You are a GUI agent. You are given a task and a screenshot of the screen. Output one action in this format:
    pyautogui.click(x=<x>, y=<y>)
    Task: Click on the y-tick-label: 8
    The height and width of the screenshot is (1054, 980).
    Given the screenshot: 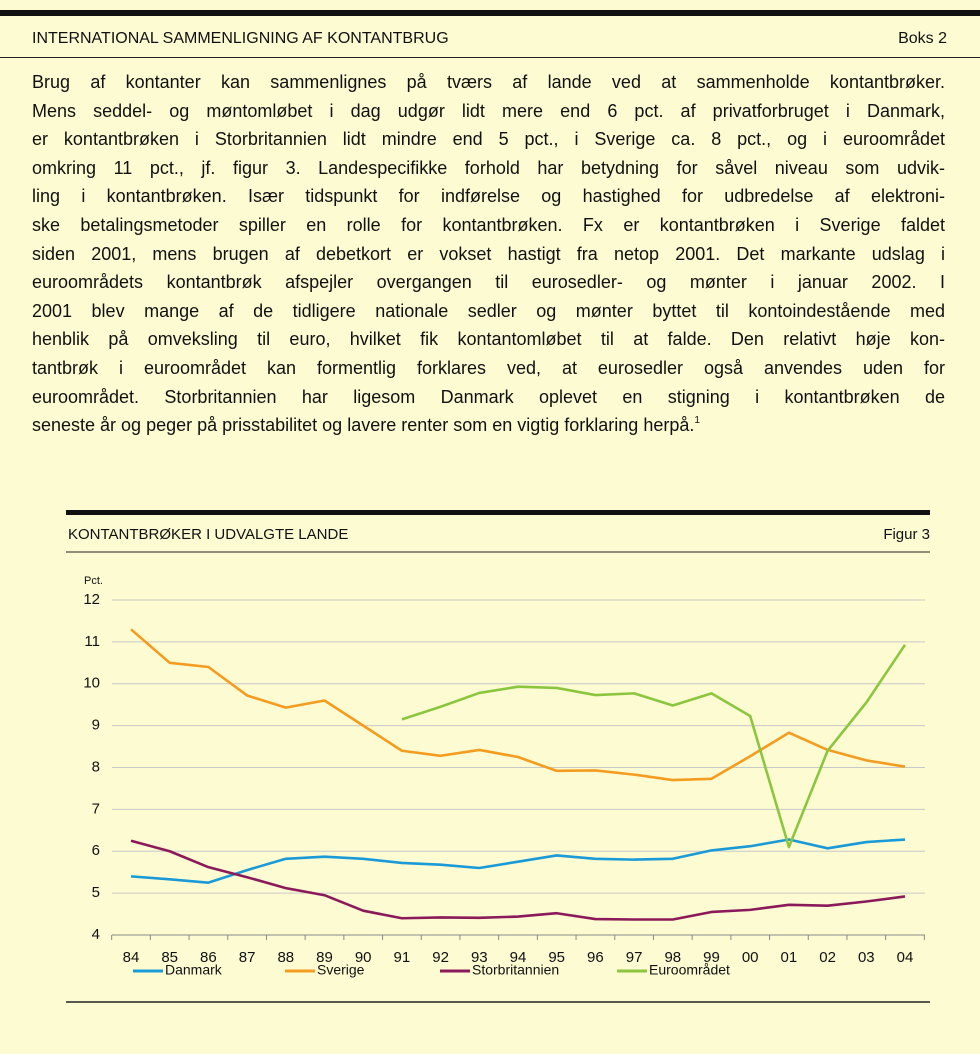 What is the action you would take?
    pyautogui.click(x=96, y=766)
    